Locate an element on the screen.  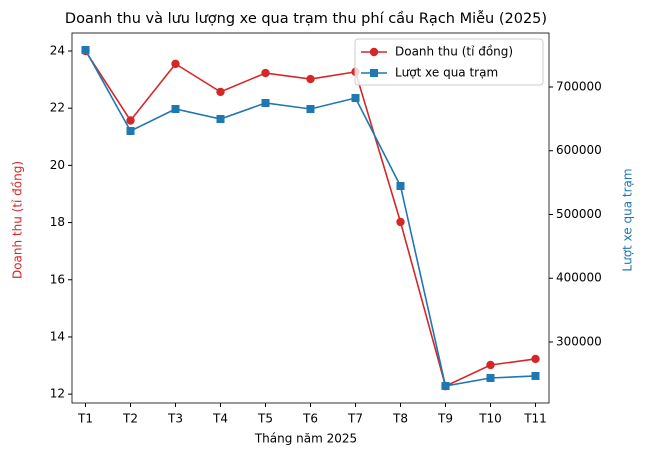
x-tick-label: T4 is located at coordinates (220, 419).